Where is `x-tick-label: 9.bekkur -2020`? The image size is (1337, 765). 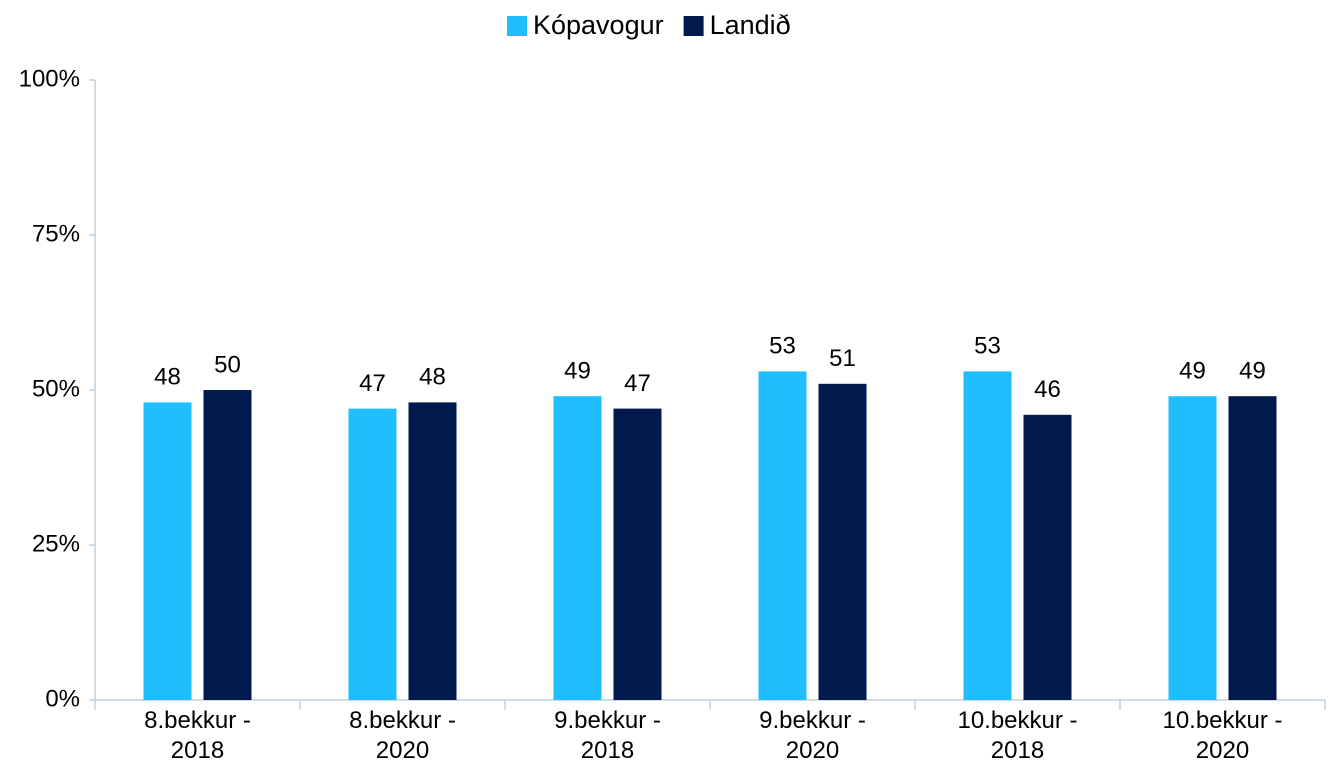
x-tick-label: 9.bekkur -2020 is located at coordinates (812, 735).